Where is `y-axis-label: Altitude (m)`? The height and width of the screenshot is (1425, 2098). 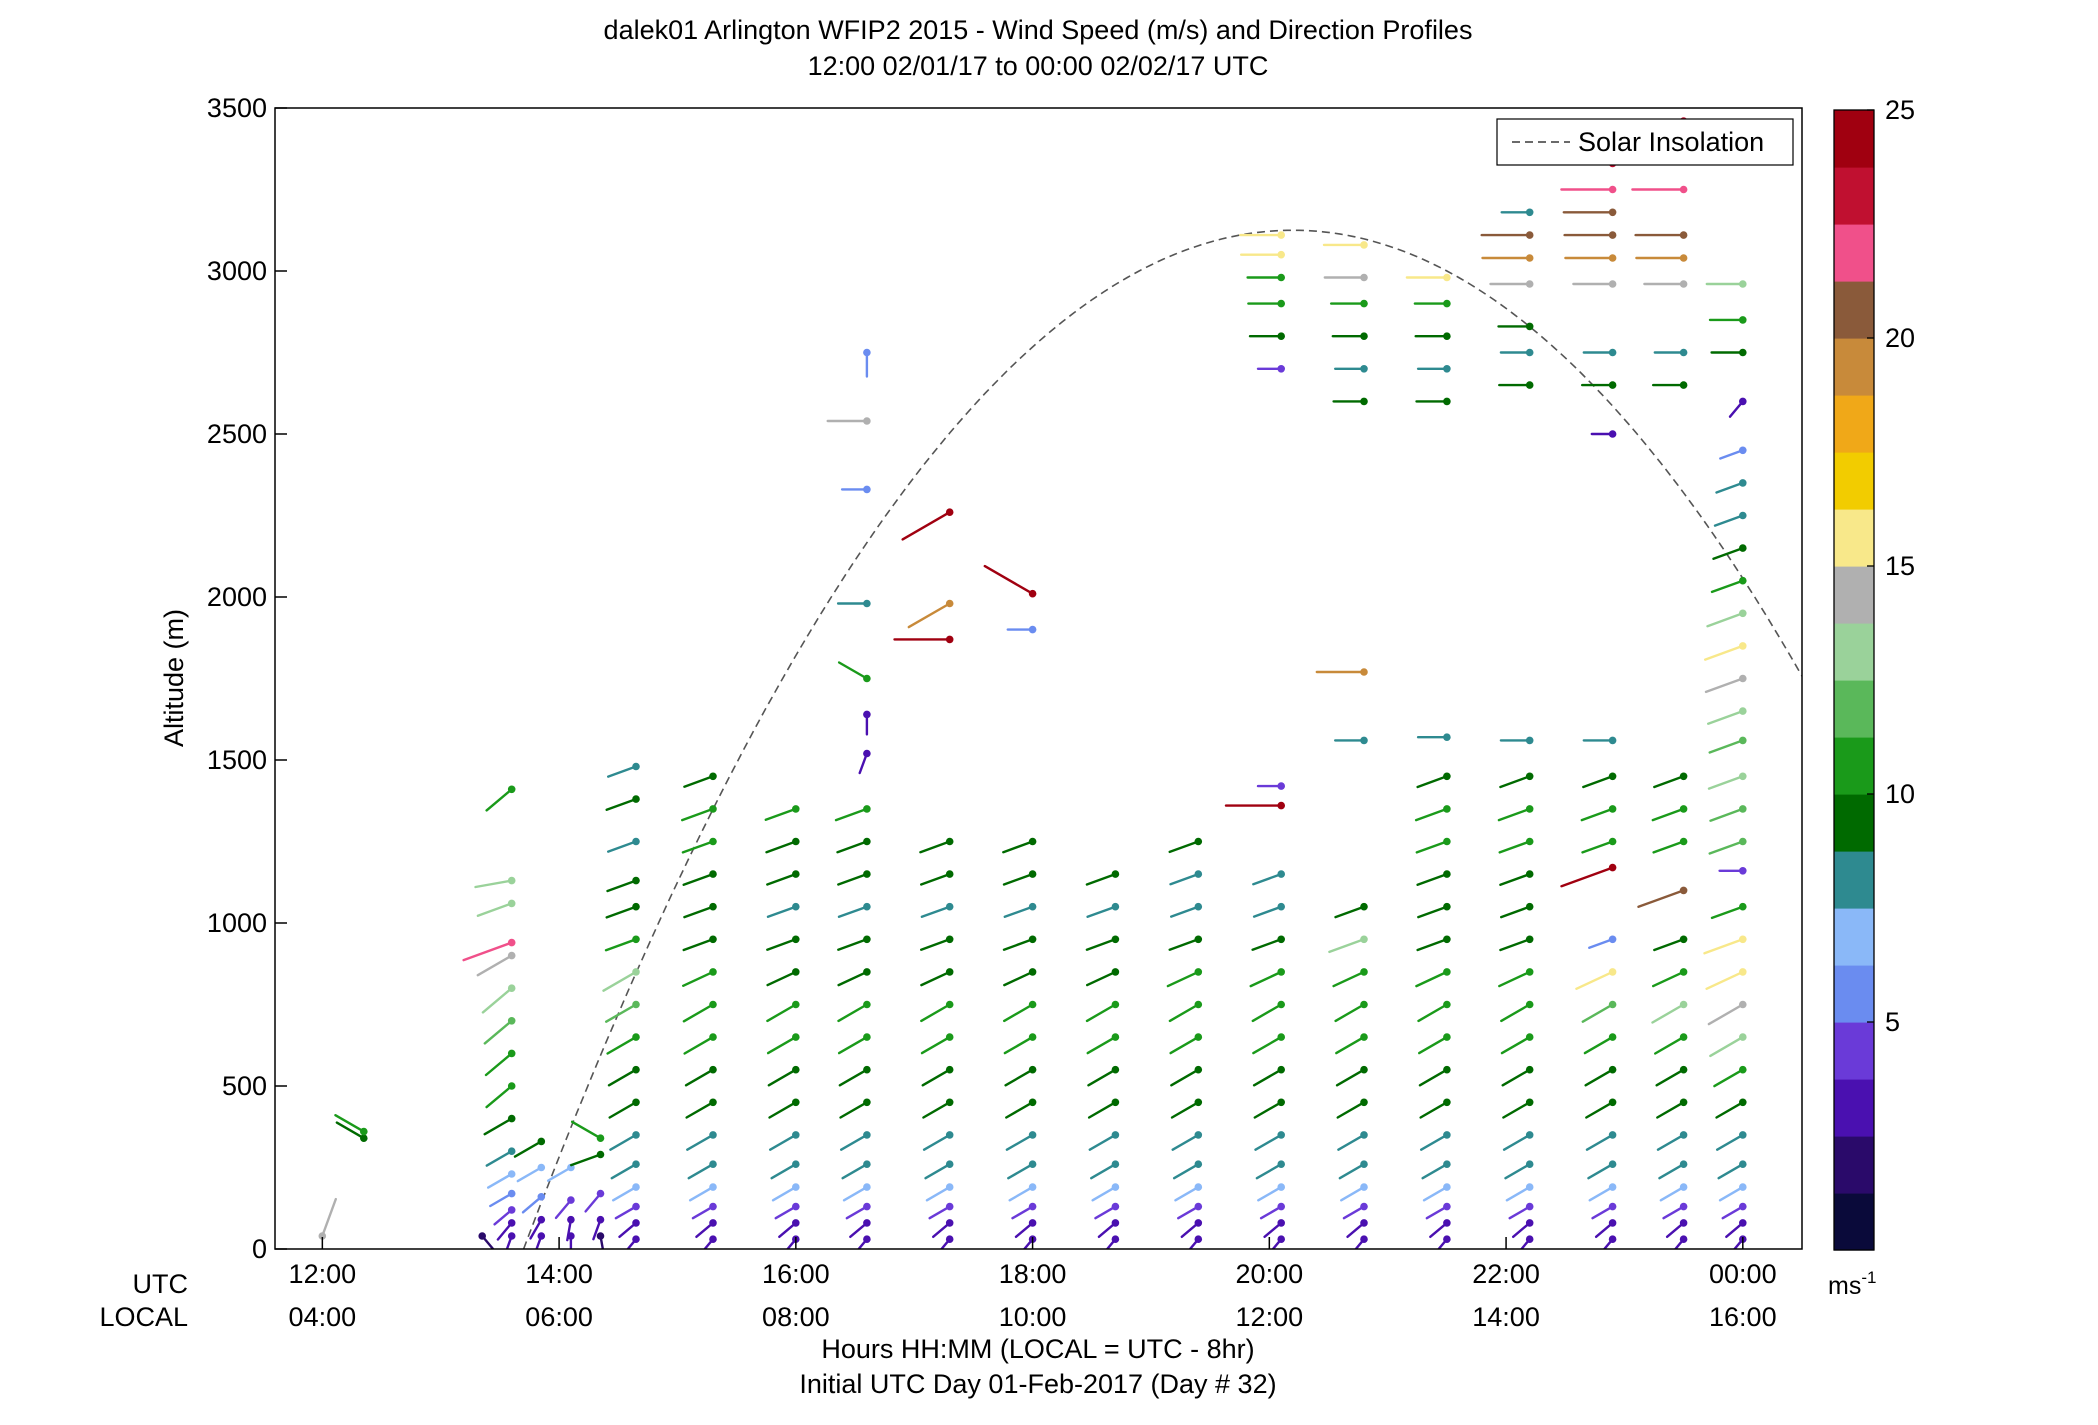
y-axis-label: Altitude (m) is located at coordinates (174, 678).